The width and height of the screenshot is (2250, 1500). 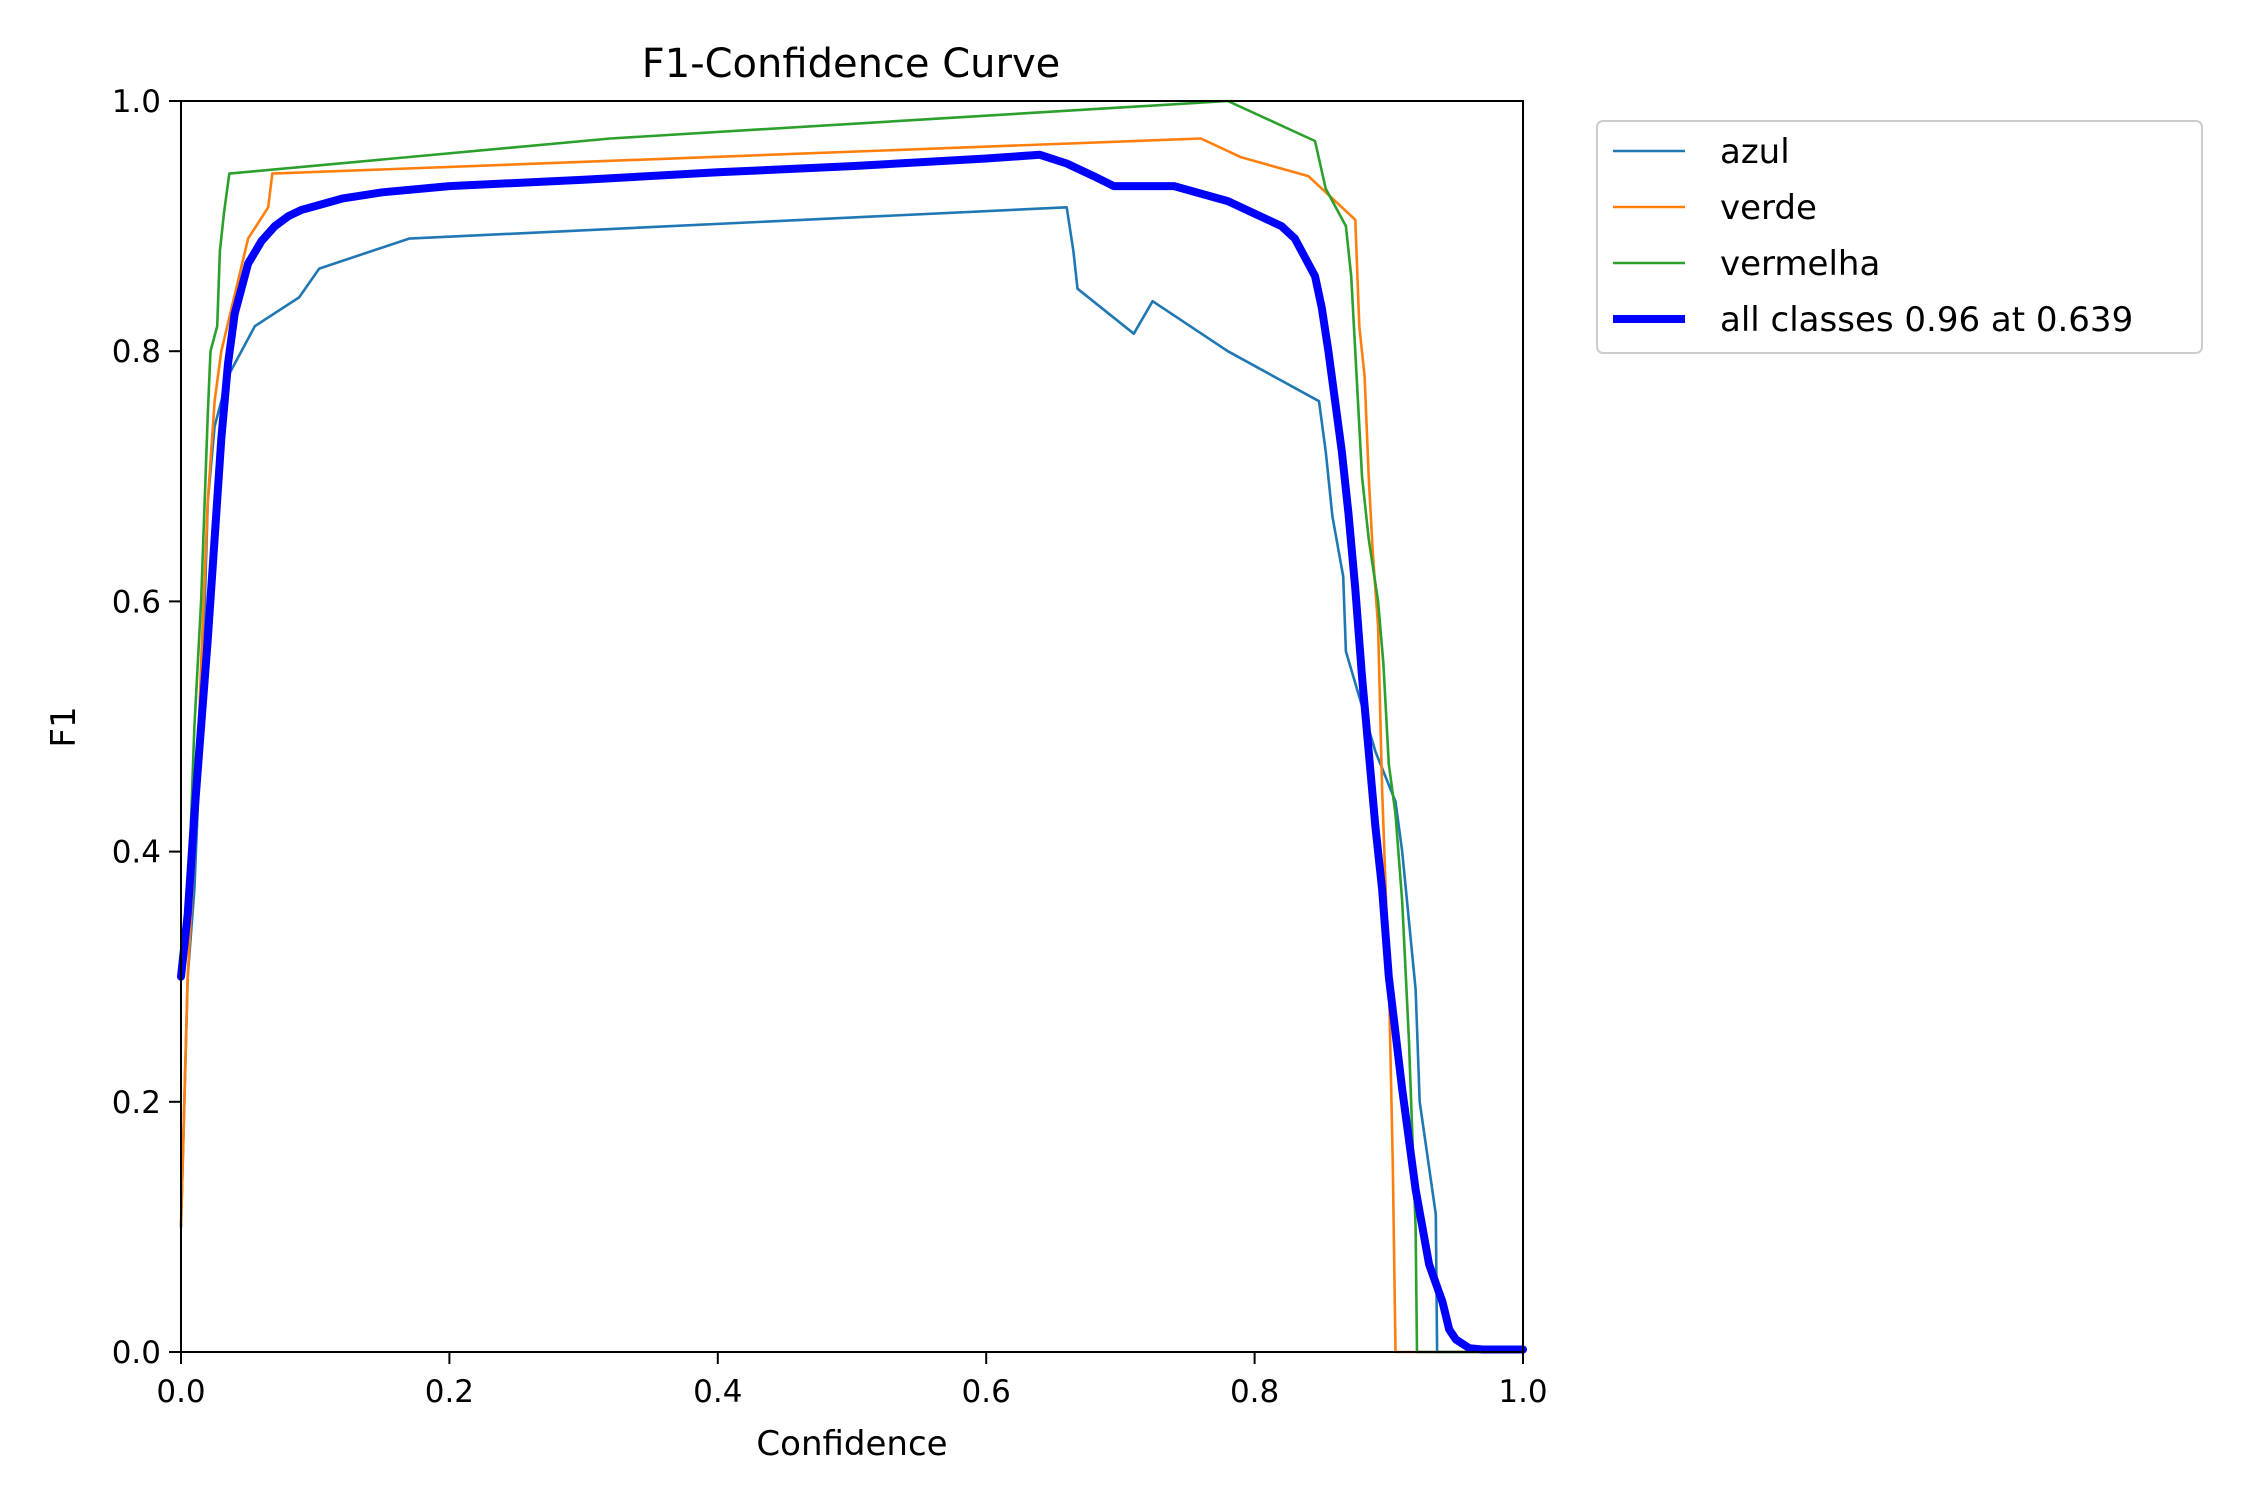 I want to click on chart-title: F1-Confidence Curve, so click(x=851, y=64).